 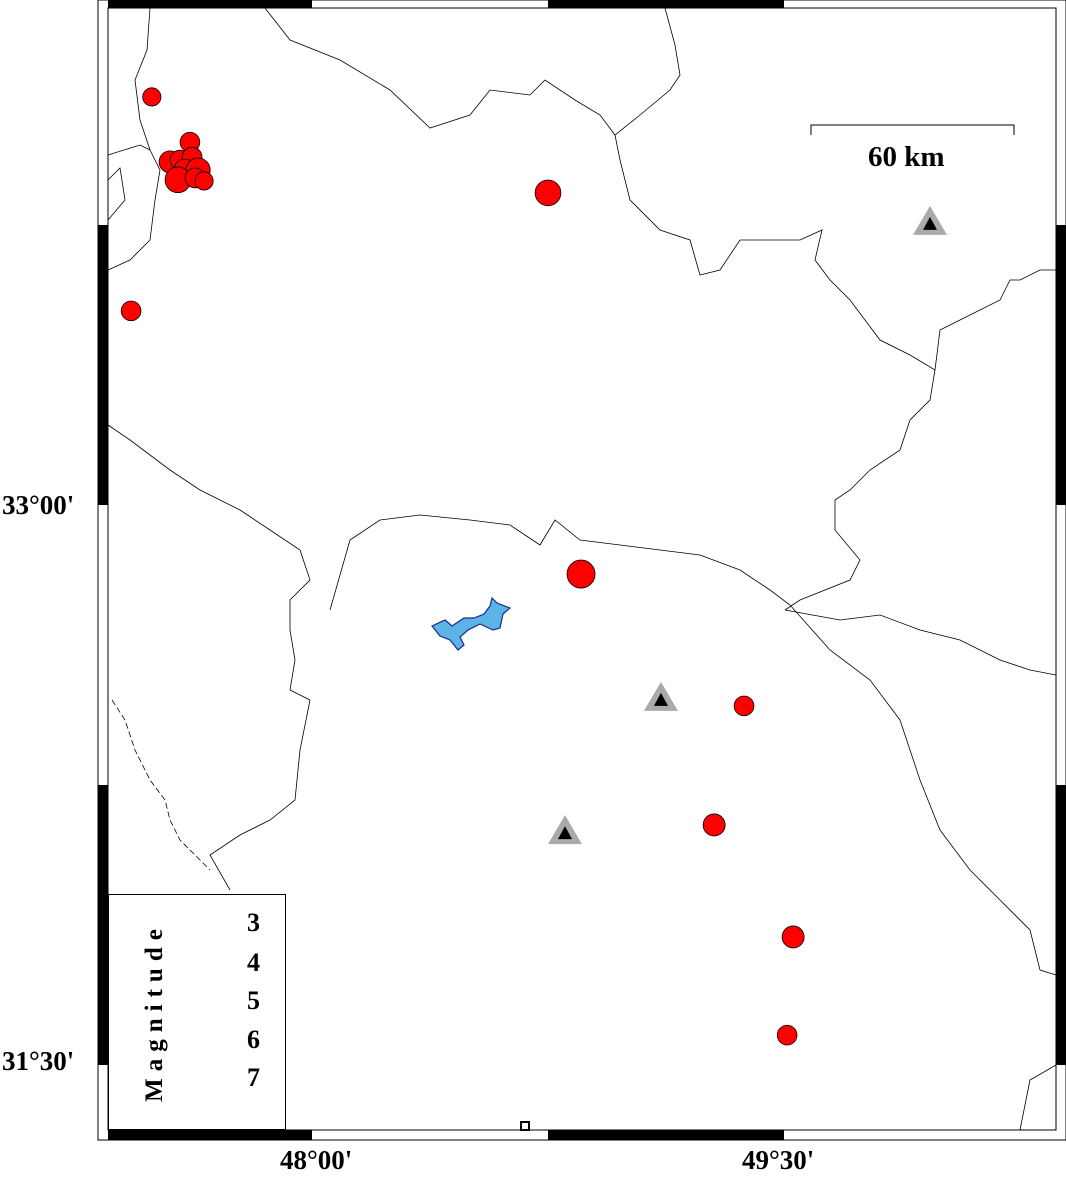 What do you see at coordinates (253, 962) in the screenshot?
I see `legend-label: 4` at bounding box center [253, 962].